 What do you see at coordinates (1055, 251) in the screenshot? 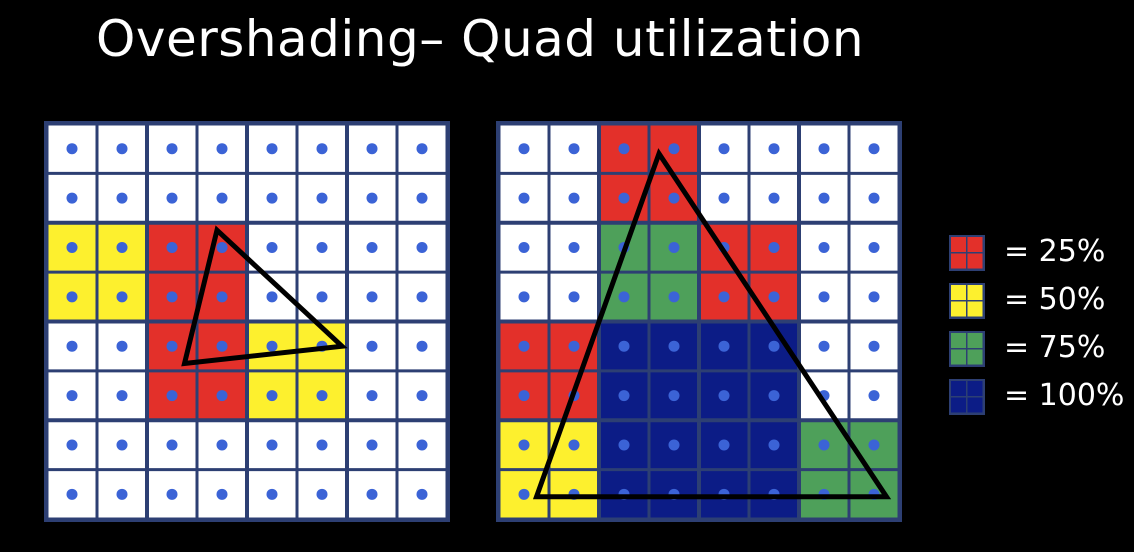
I see `legend-label-25: = 25%` at bounding box center [1055, 251].